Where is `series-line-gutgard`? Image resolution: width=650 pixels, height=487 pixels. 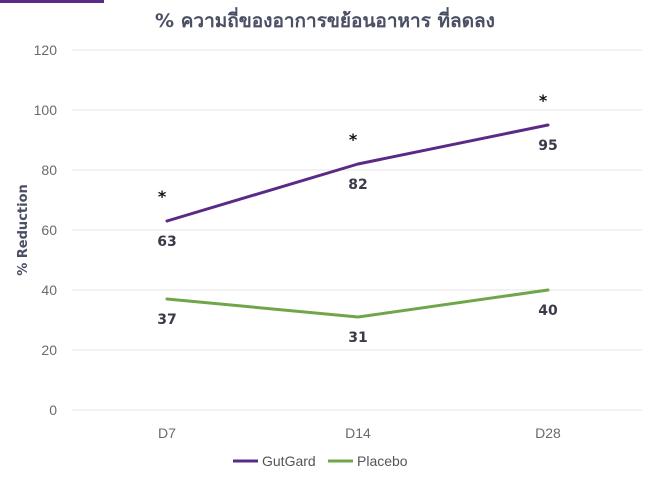 series-line-gutgard is located at coordinates (357, 173).